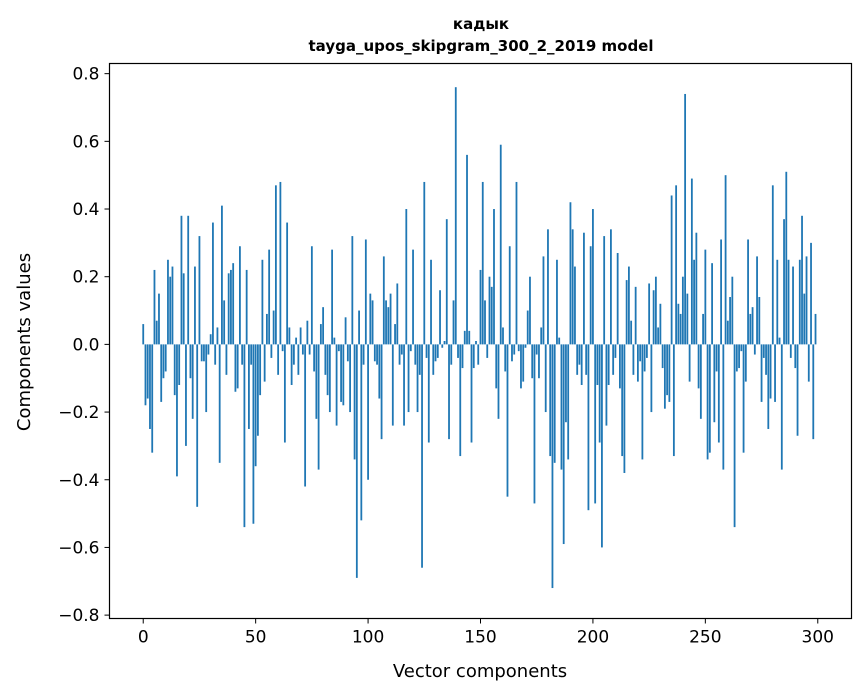  What do you see at coordinates (481, 46) in the screenshot?
I see `chart-subtitle: tayga_upos_skipgram_300_2_2019 model` at bounding box center [481, 46].